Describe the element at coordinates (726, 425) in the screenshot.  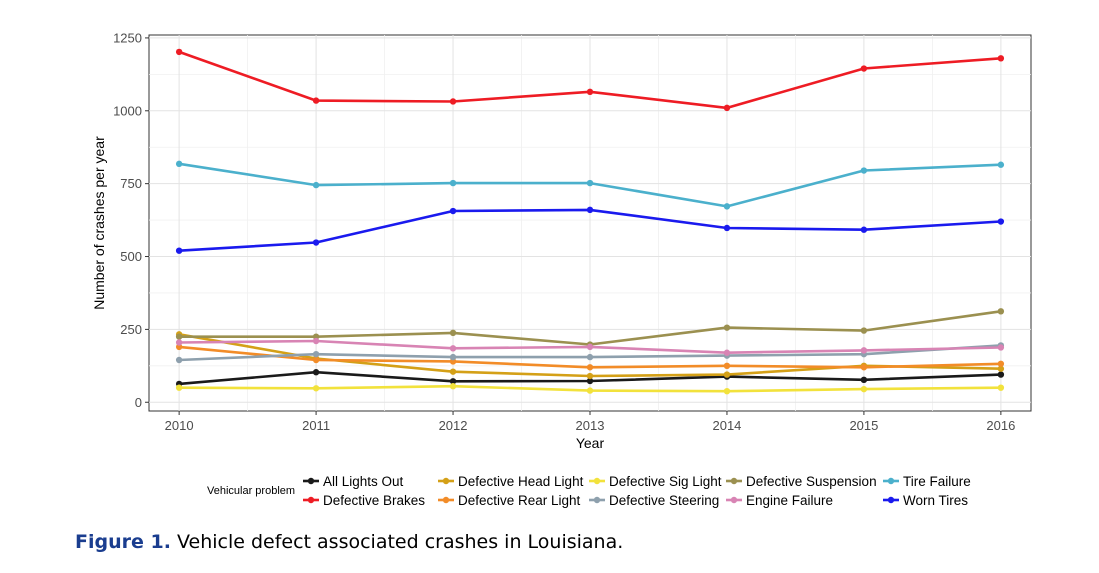
I see `x-tick-label: 2014` at that location.